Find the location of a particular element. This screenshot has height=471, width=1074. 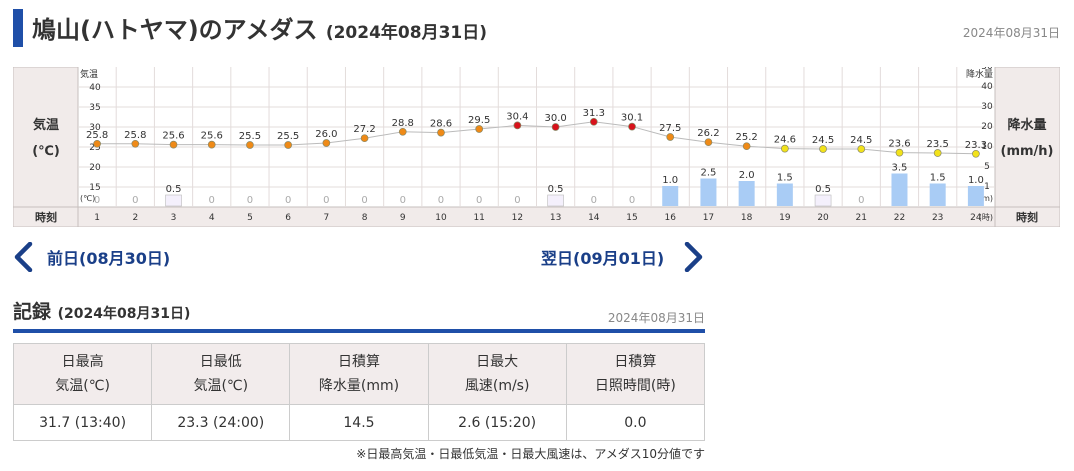

temperature-axis-label: 気温 is located at coordinates (46, 125).